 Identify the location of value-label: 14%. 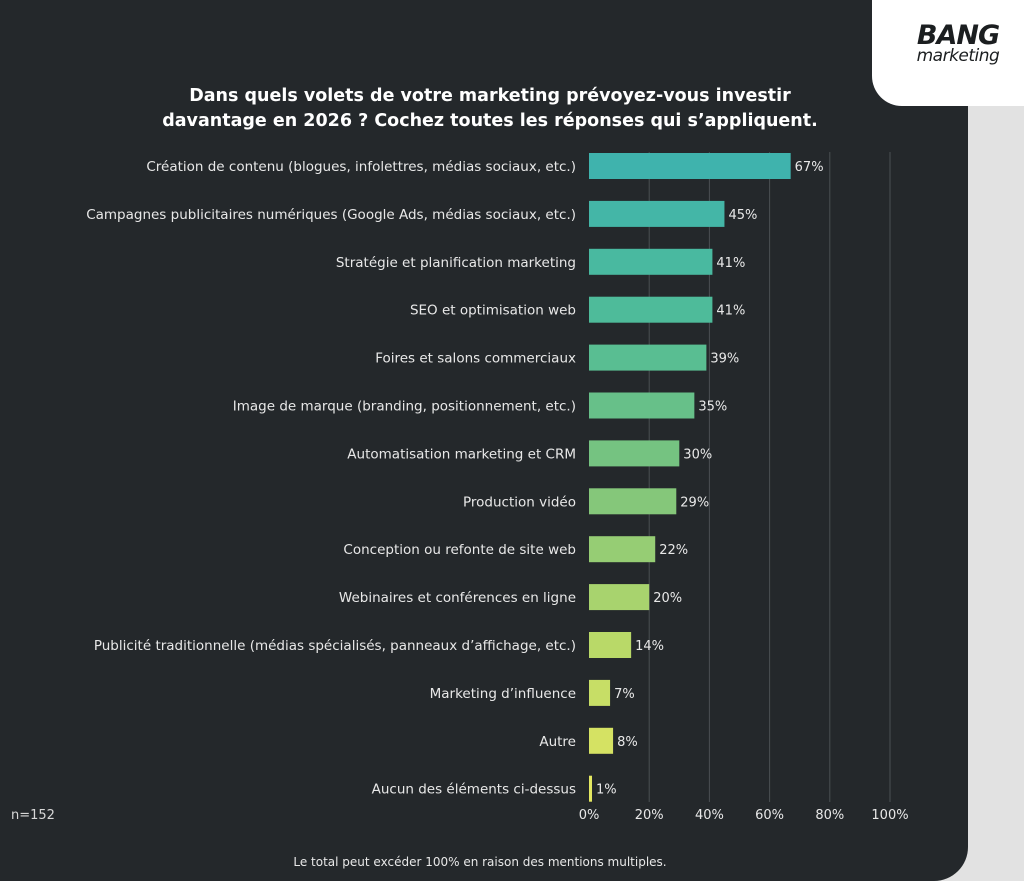
(649, 646).